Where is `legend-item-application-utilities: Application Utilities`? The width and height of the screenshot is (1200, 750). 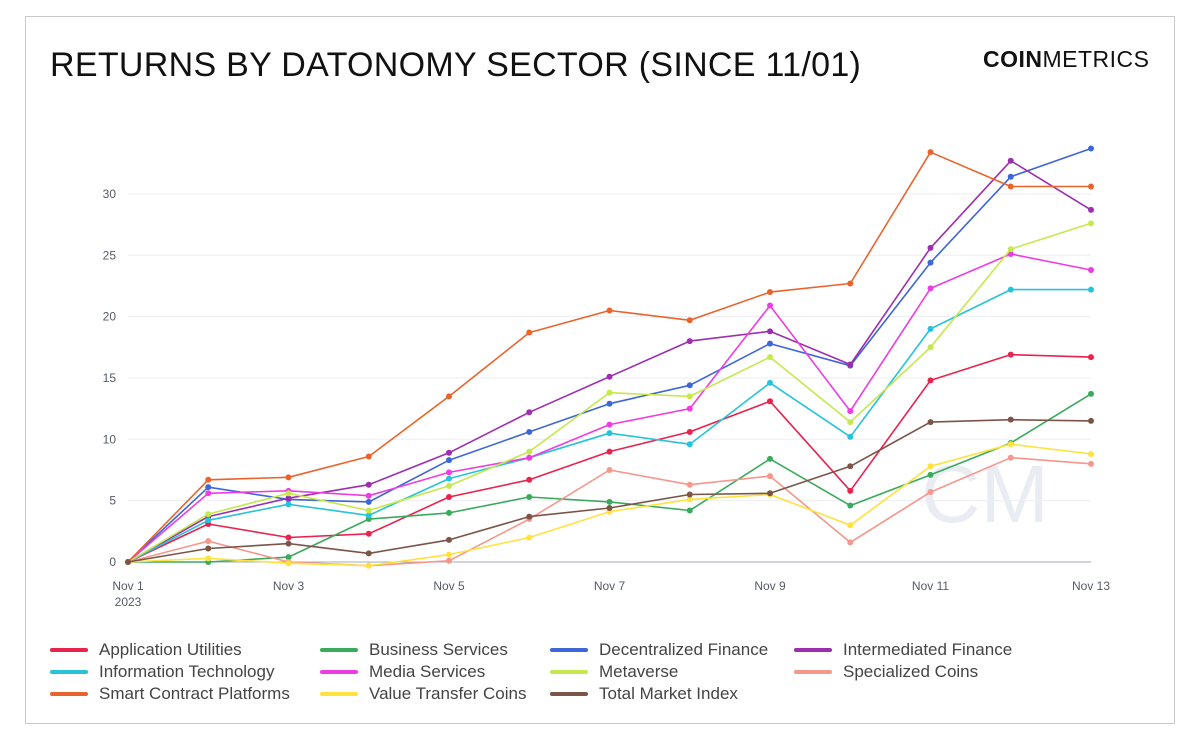
legend-item-application-utilities: Application Utilities is located at coordinates (146, 650).